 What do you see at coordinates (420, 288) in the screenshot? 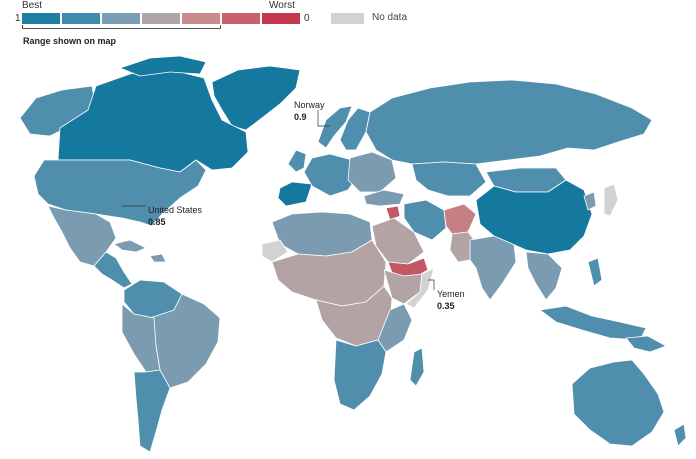
I see `region-somalia` at bounding box center [420, 288].